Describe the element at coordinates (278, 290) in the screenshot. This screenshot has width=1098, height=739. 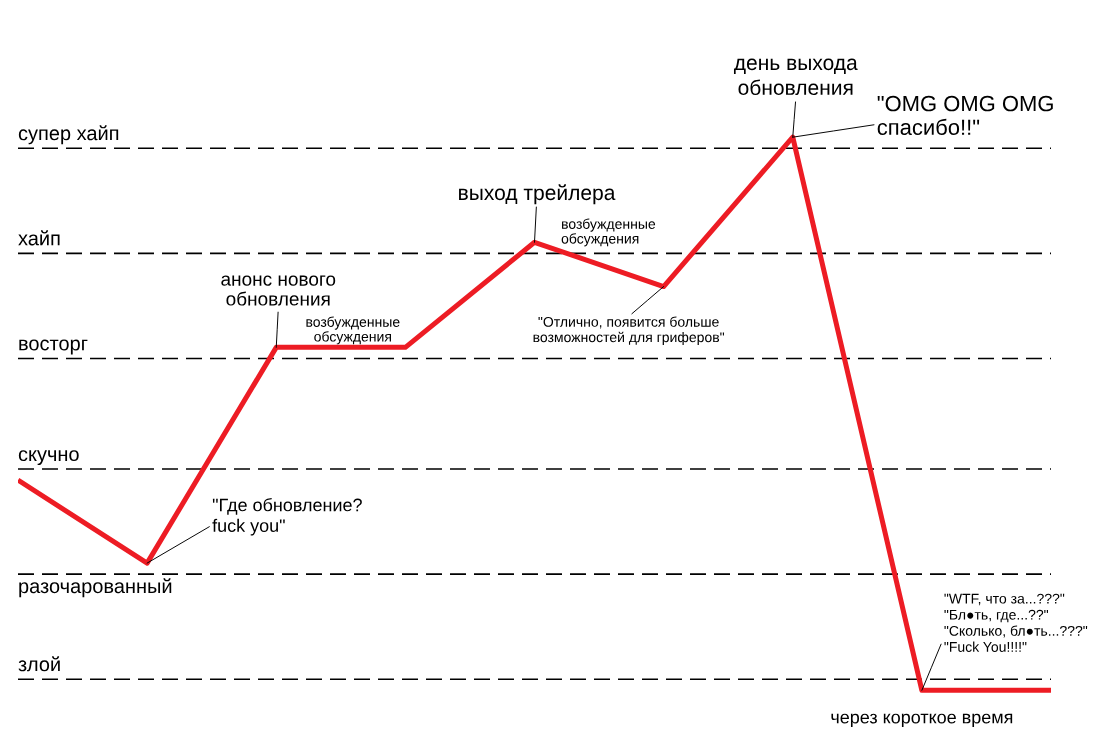
I see `annotation: анонс нового обновления` at that location.